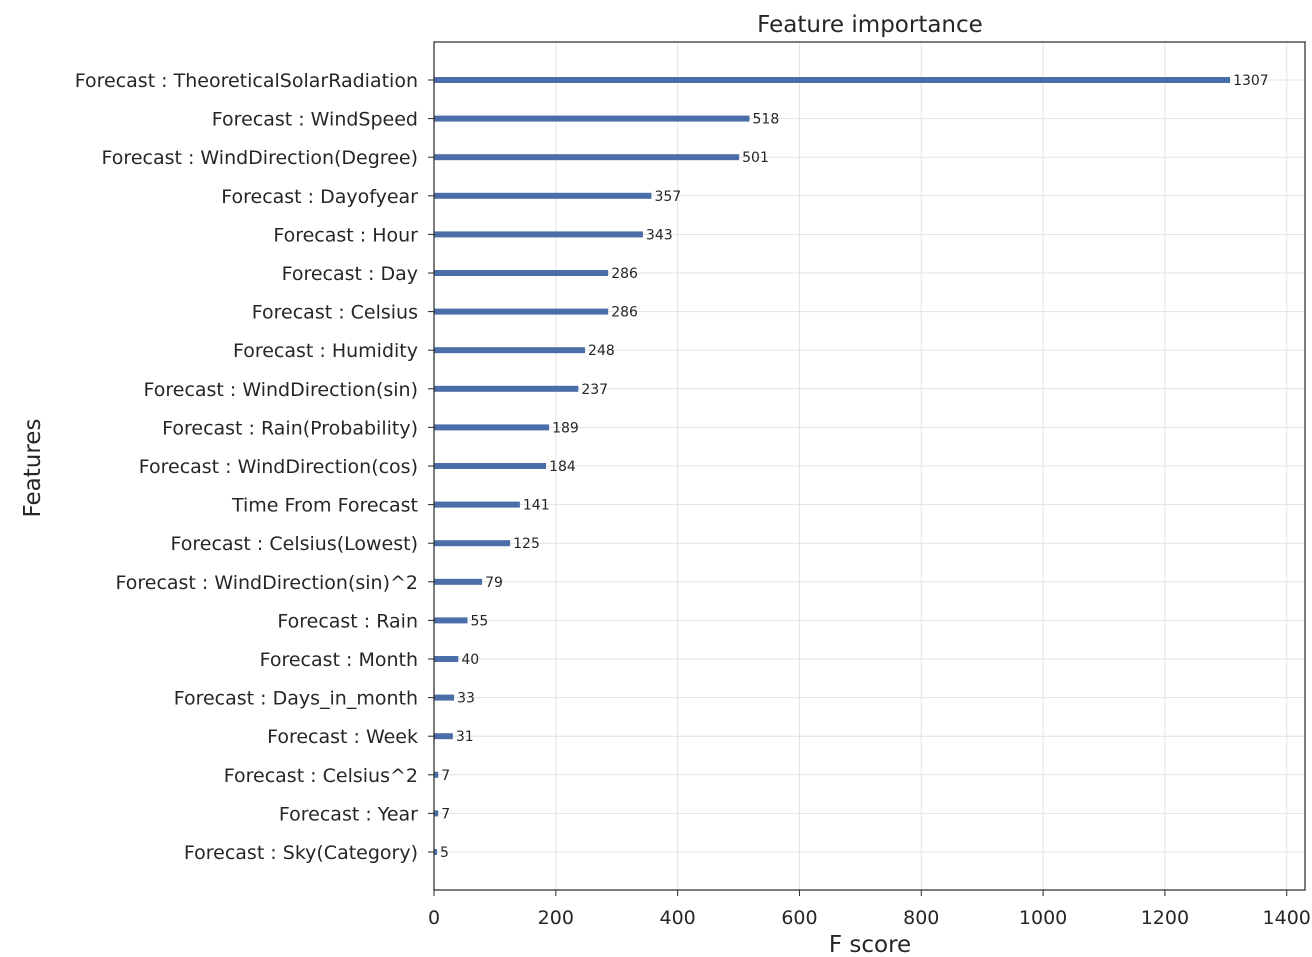 The width and height of the screenshot is (1312, 957). I want to click on x-tick-label: 600, so click(799, 918).